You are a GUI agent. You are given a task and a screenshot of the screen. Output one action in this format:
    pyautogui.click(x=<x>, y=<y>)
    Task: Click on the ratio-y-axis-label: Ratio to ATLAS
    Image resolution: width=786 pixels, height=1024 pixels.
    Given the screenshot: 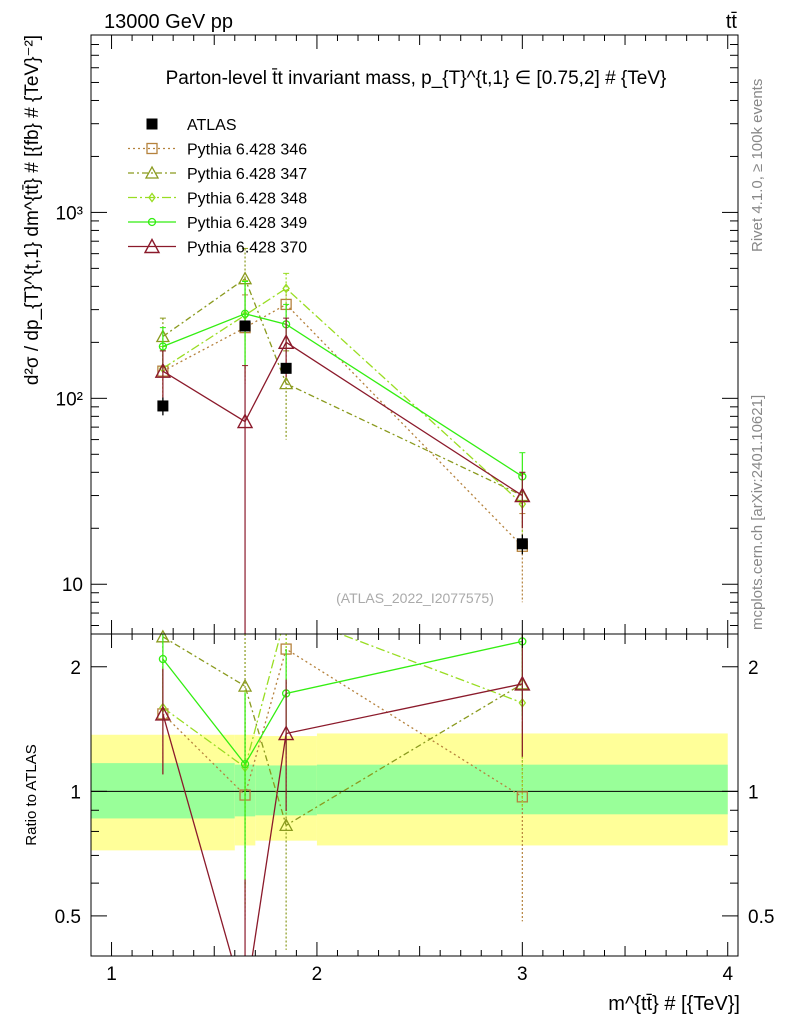 What is the action you would take?
    pyautogui.click(x=31, y=794)
    